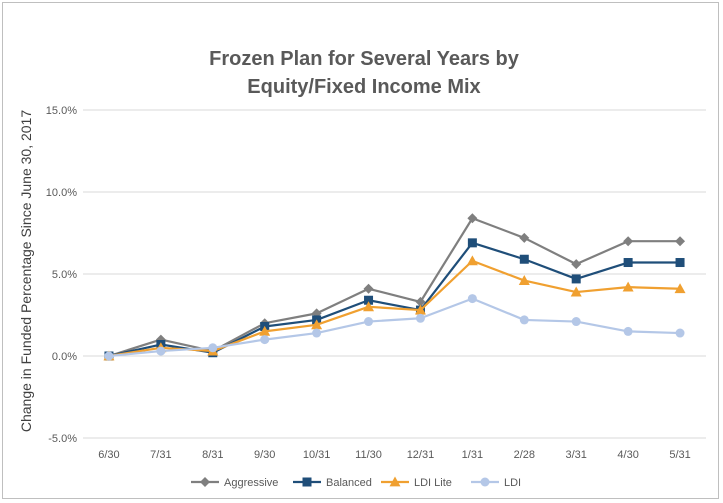 The image size is (723, 503). I want to click on x-tick-label: 5/31, so click(679, 455).